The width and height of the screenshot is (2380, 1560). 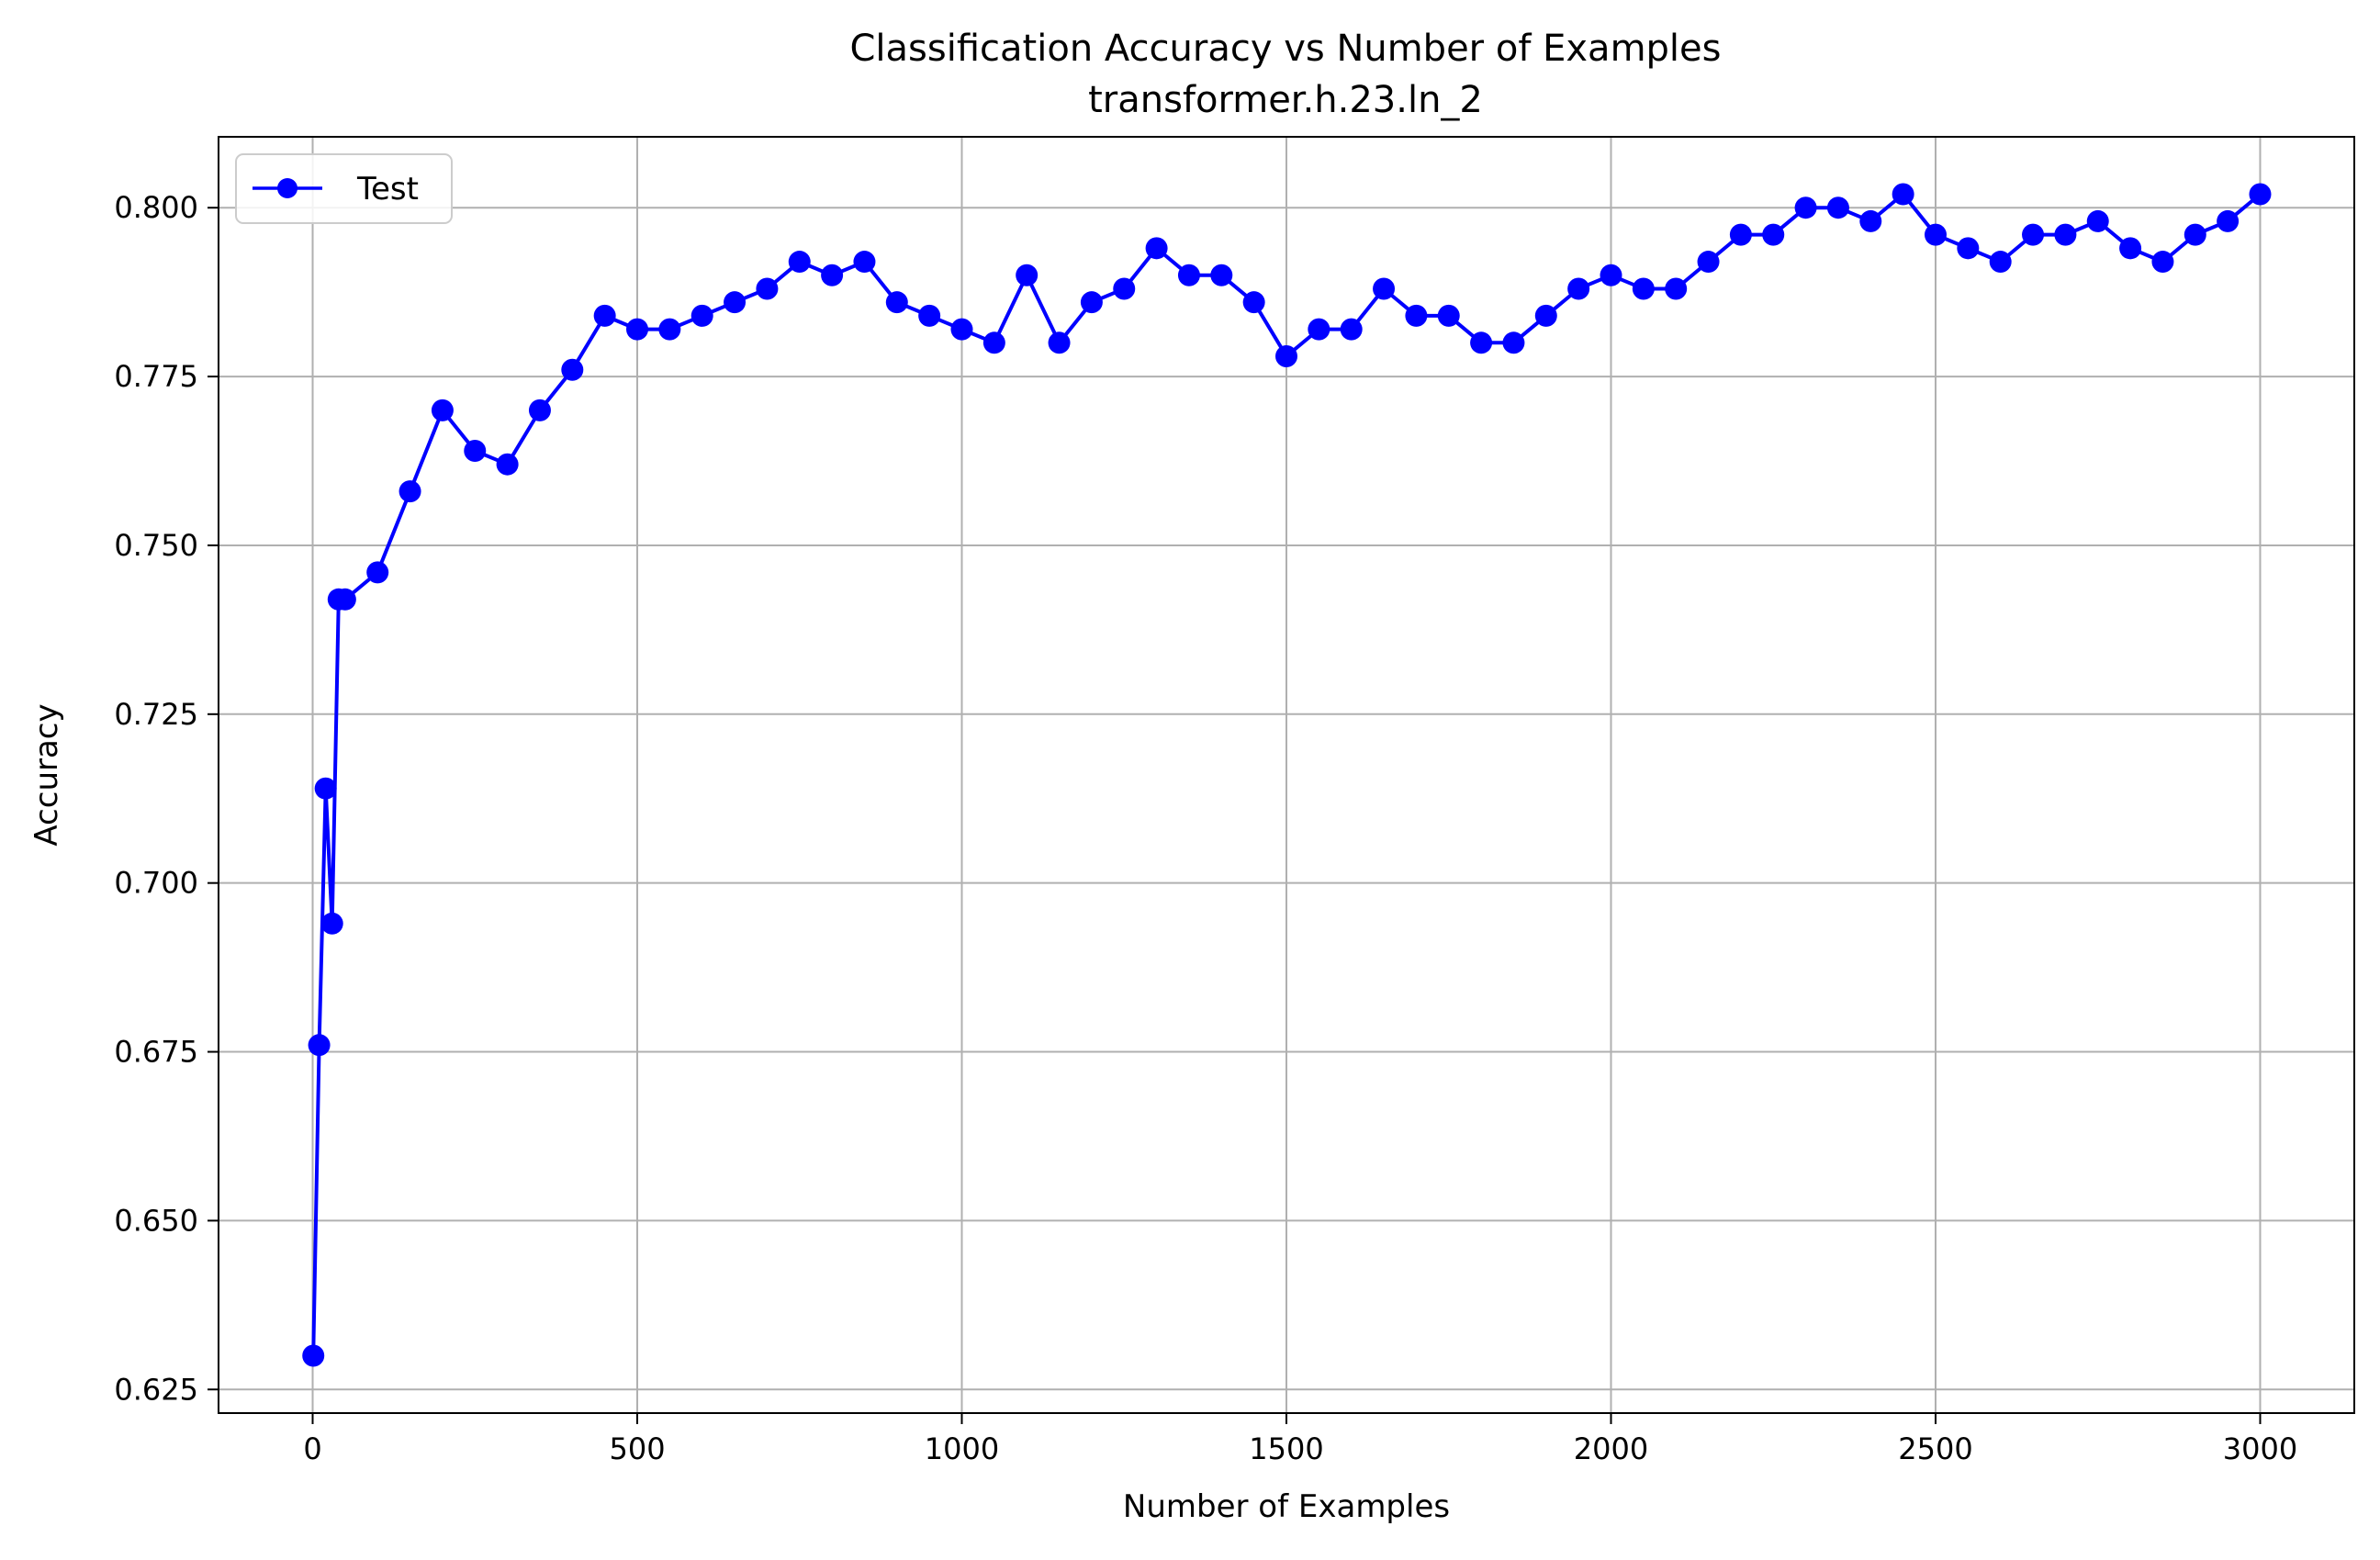 What do you see at coordinates (1935, 1448) in the screenshot?
I see `x-tick-label: 2500` at bounding box center [1935, 1448].